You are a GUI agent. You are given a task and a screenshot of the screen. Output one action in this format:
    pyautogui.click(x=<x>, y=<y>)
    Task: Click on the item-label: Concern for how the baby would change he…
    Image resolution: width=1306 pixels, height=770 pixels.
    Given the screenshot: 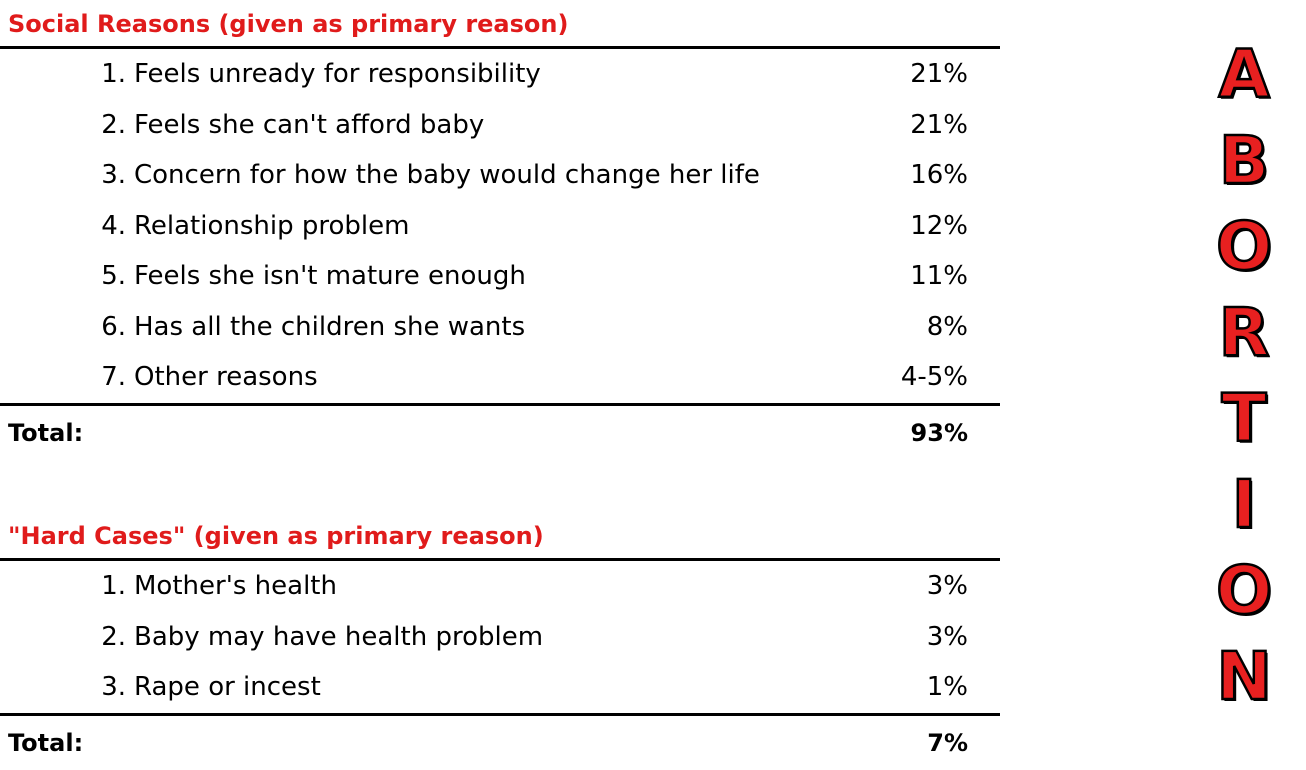 What is the action you would take?
    pyautogui.click(x=447, y=175)
    